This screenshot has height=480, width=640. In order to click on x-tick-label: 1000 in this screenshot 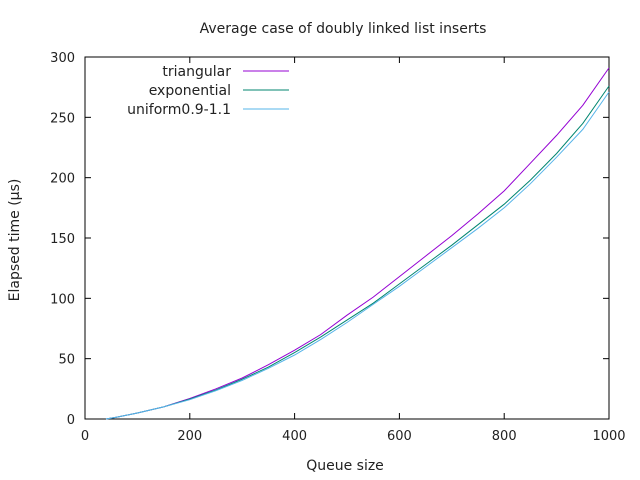, I will do `click(608, 436)`.